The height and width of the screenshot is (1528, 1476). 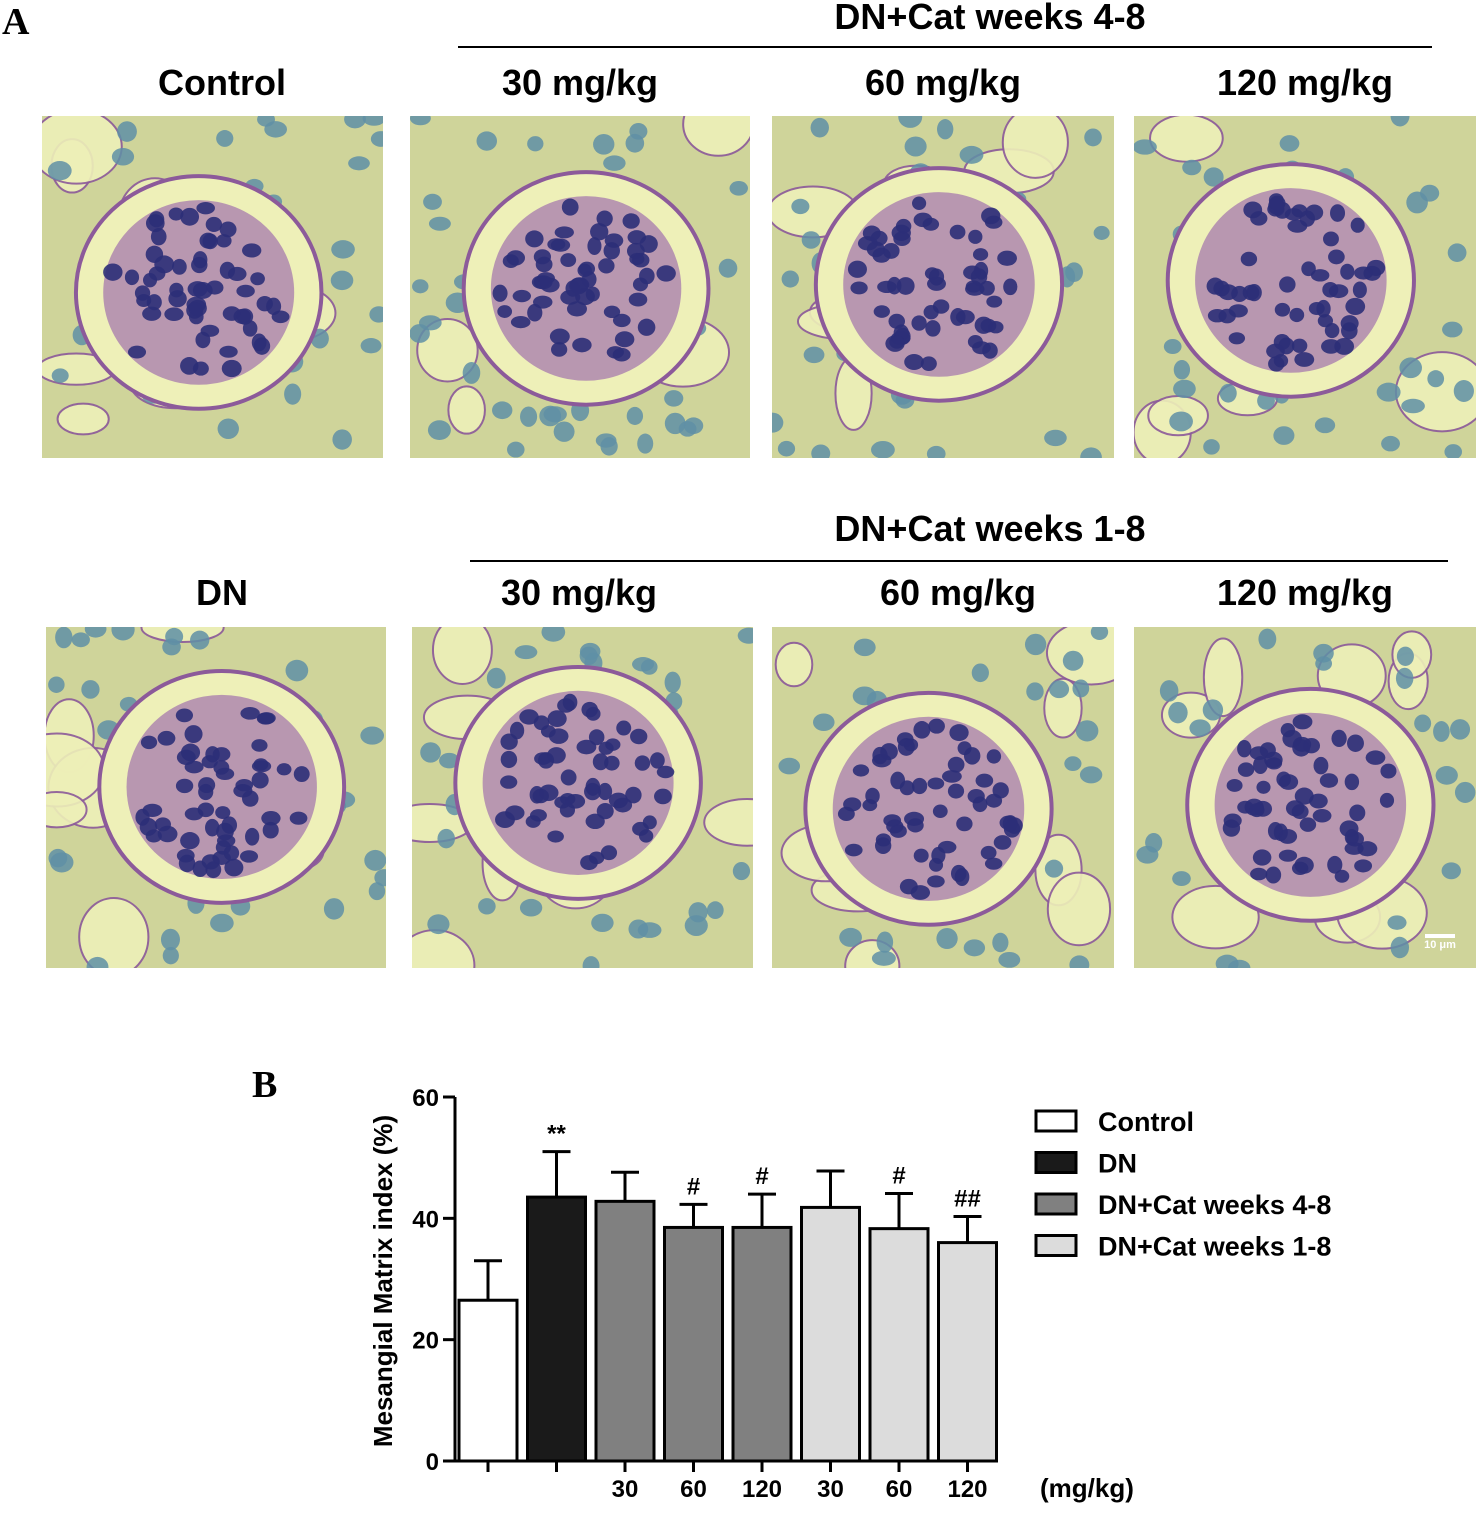 I want to click on col-label-r1-60: 60 mg/kg, so click(x=943, y=82).